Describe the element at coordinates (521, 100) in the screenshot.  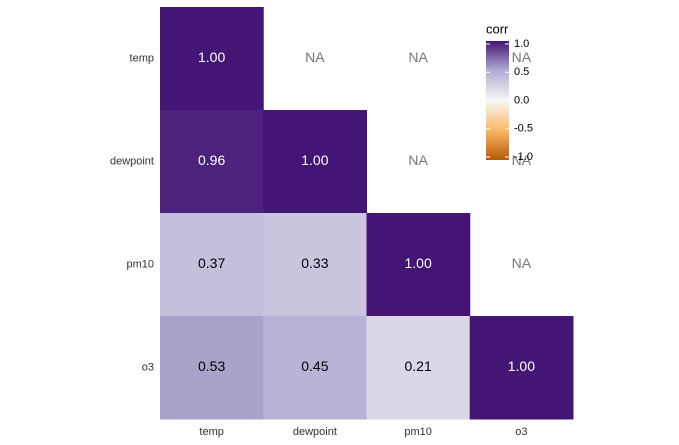
I see `colorbar-label: 0.0` at that location.